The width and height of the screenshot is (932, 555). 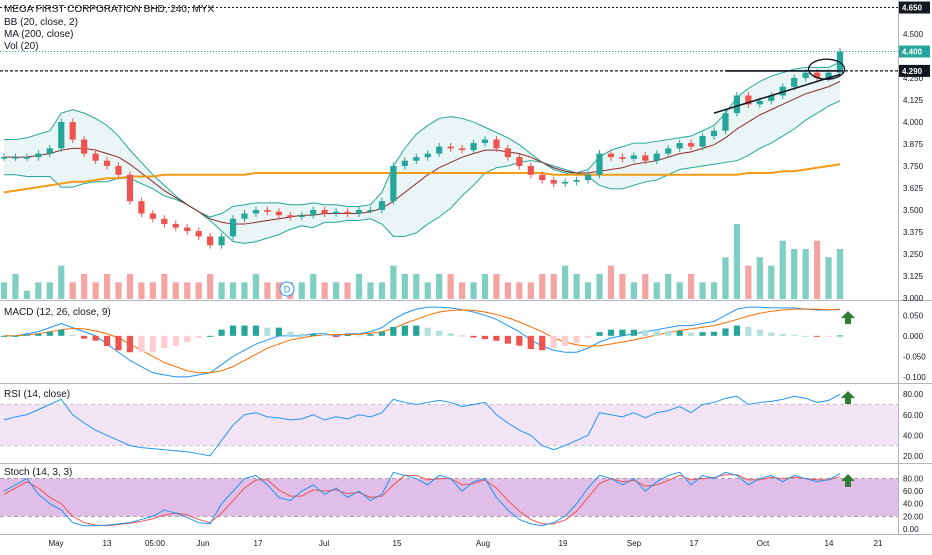 What do you see at coordinates (913, 415) in the screenshot?
I see `rsi-tick-label: 60.00` at bounding box center [913, 415].